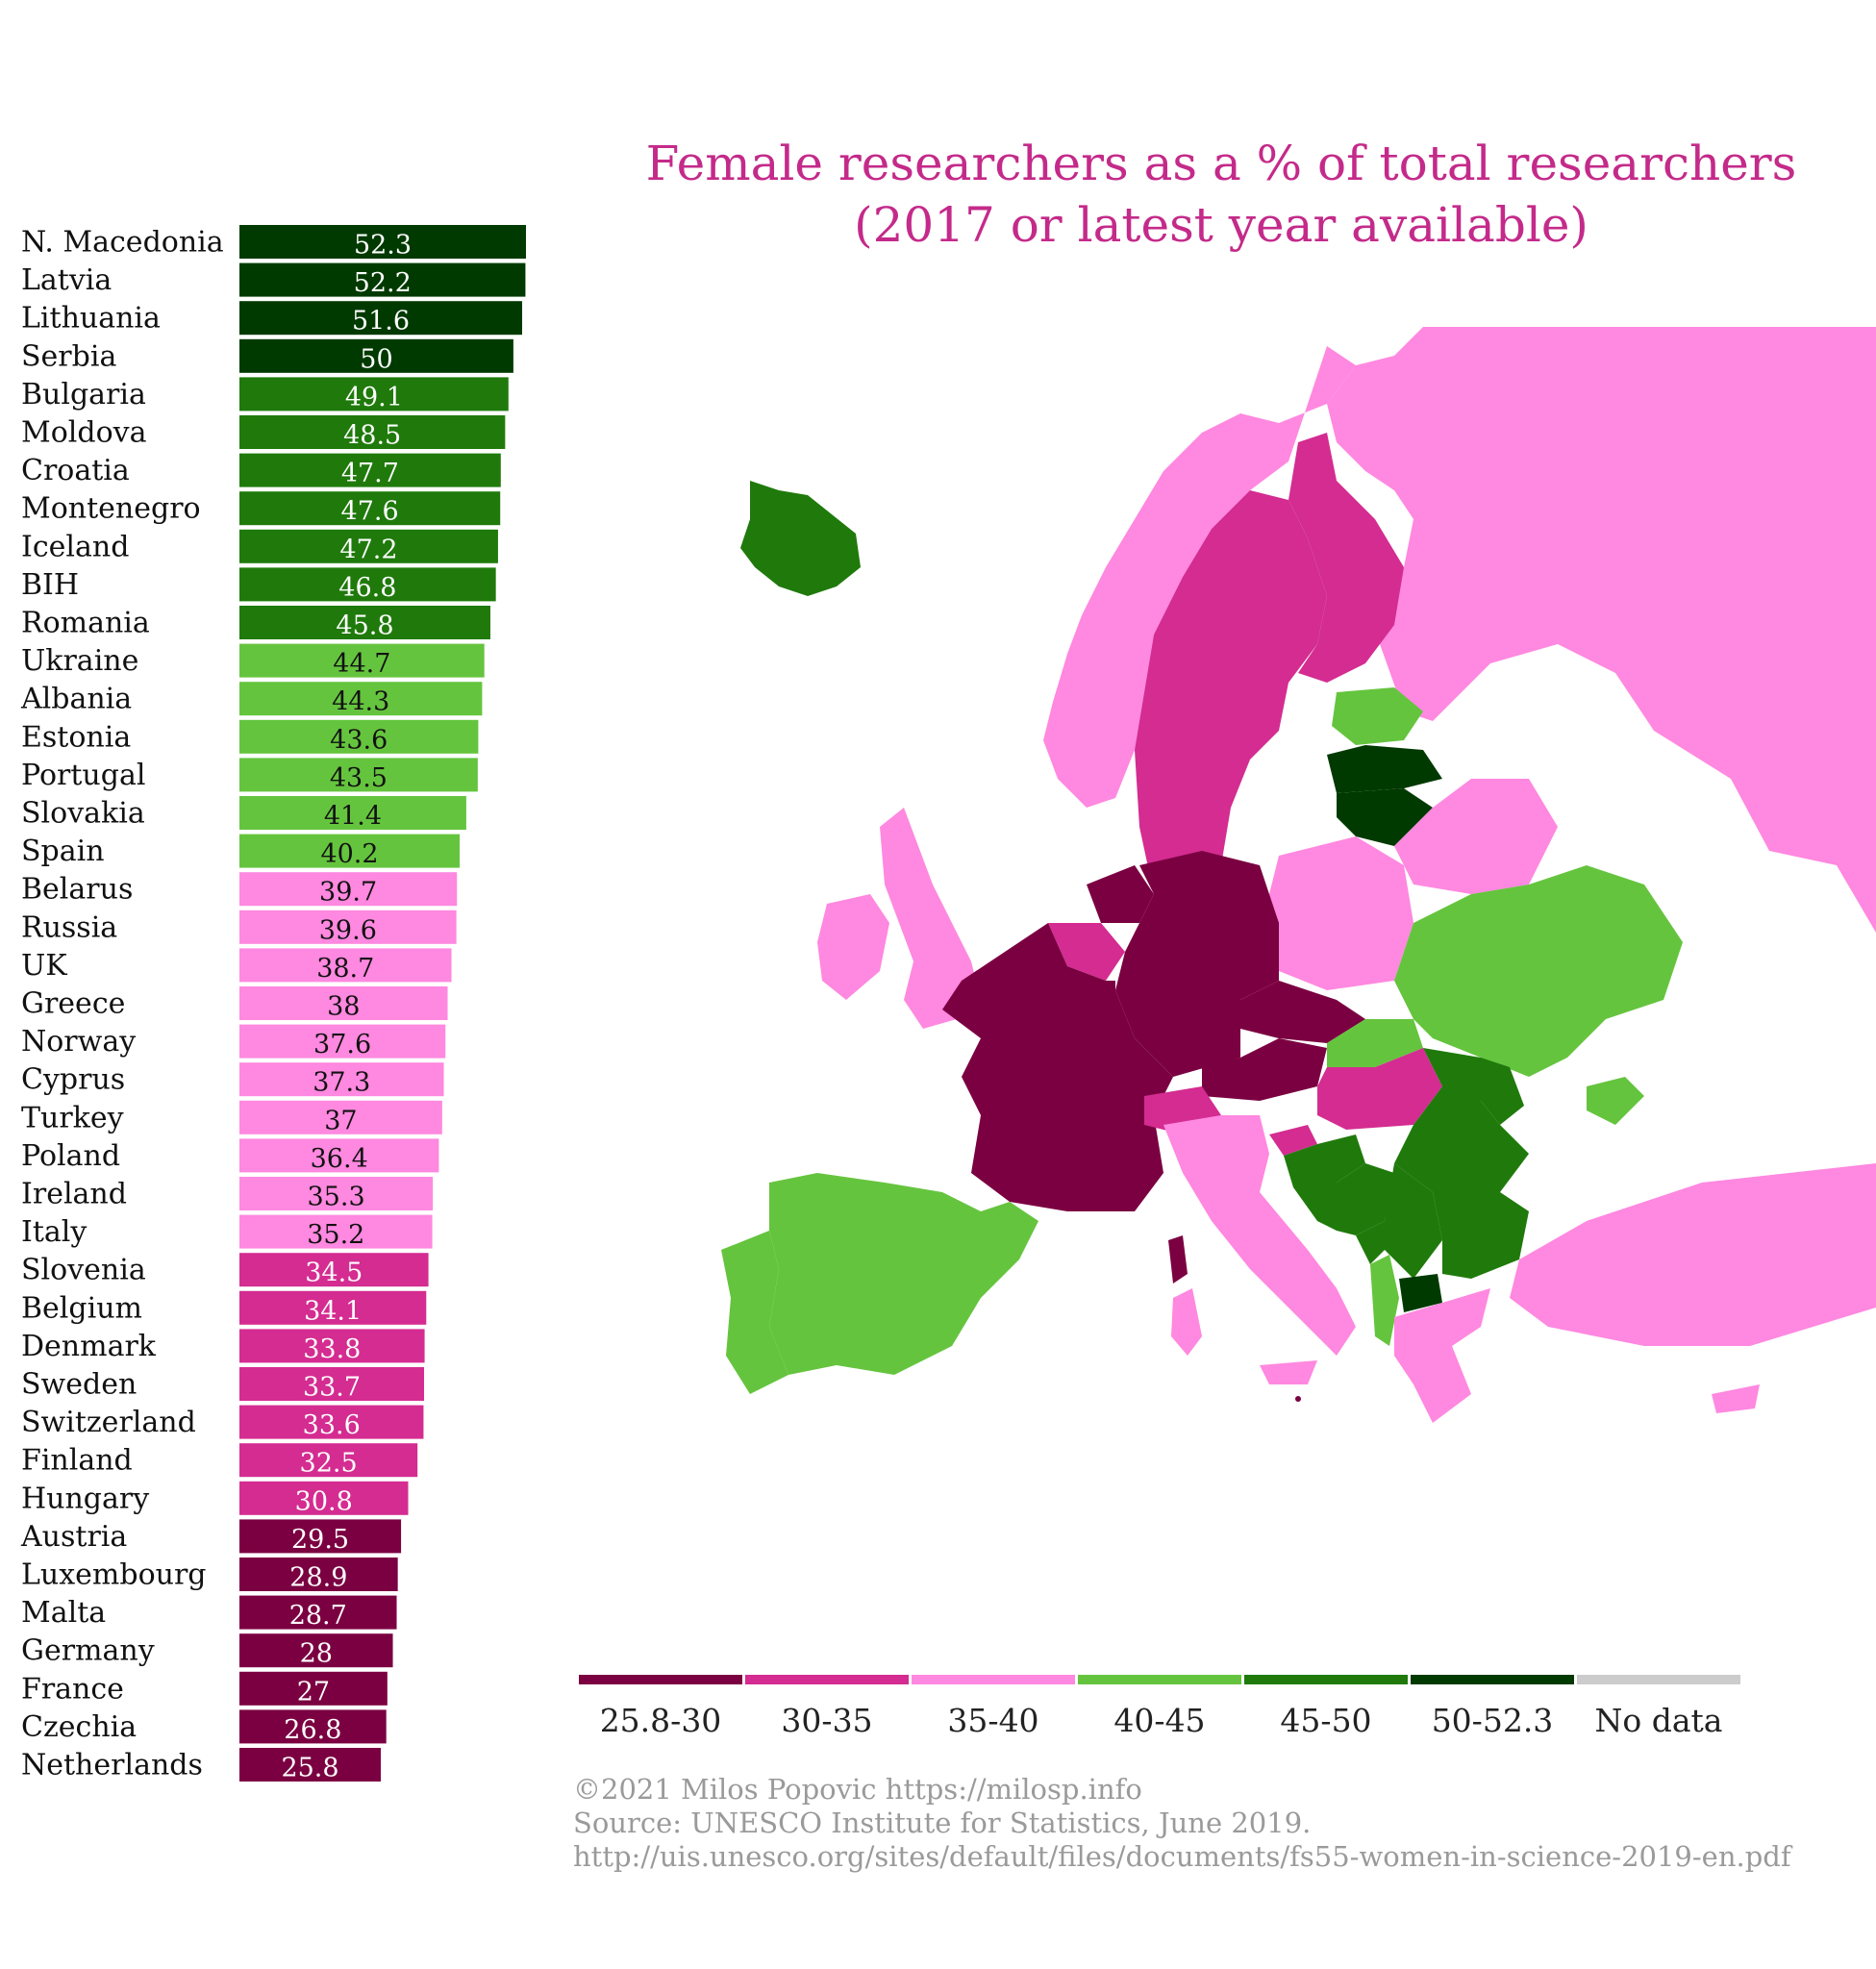  I want to click on map-region-iceland, so click(800, 538).